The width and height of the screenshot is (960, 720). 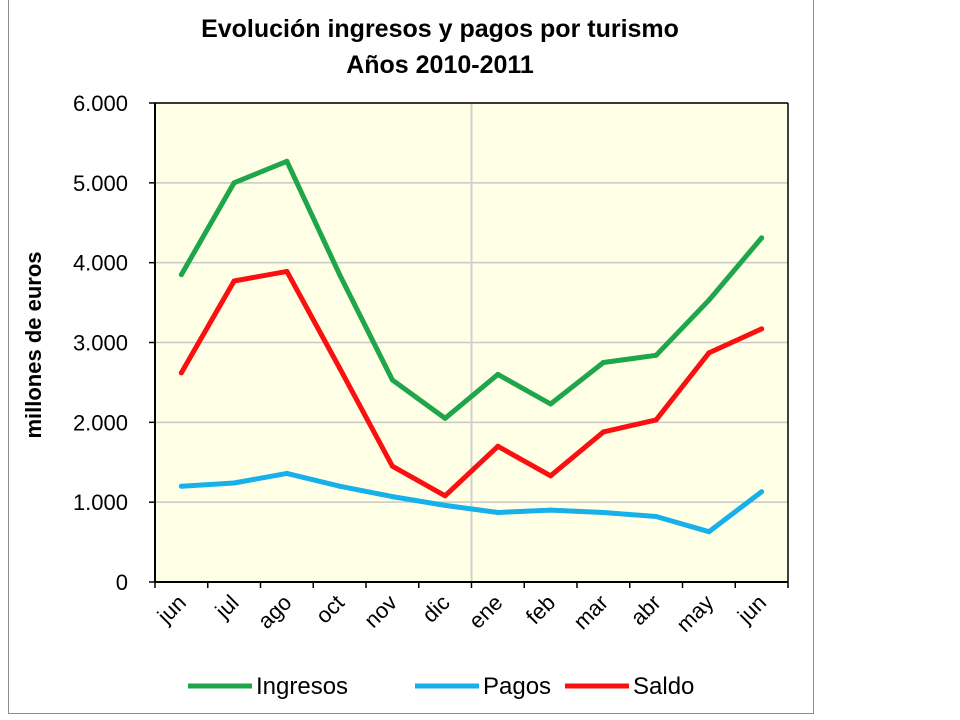 I want to click on y-tick-label: 5.000, so click(x=100, y=183).